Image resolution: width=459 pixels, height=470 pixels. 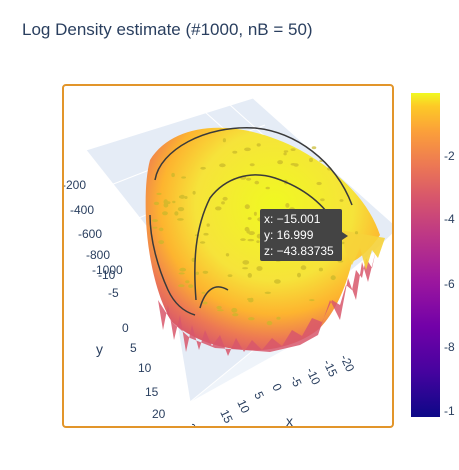 I want to click on y-tick-label: 20, so click(x=159, y=414).